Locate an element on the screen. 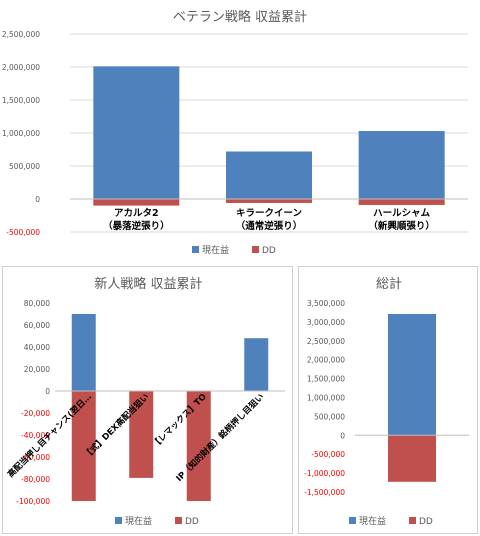 The height and width of the screenshot is (536, 480). y-tick-label: -40,000 is located at coordinates (35, 435).